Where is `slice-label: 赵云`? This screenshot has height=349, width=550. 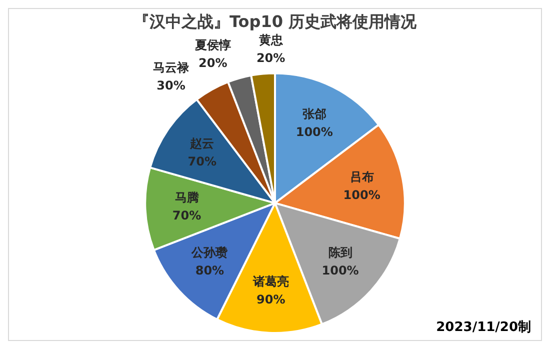
slice-label: 赵云 is located at coordinates (201, 143).